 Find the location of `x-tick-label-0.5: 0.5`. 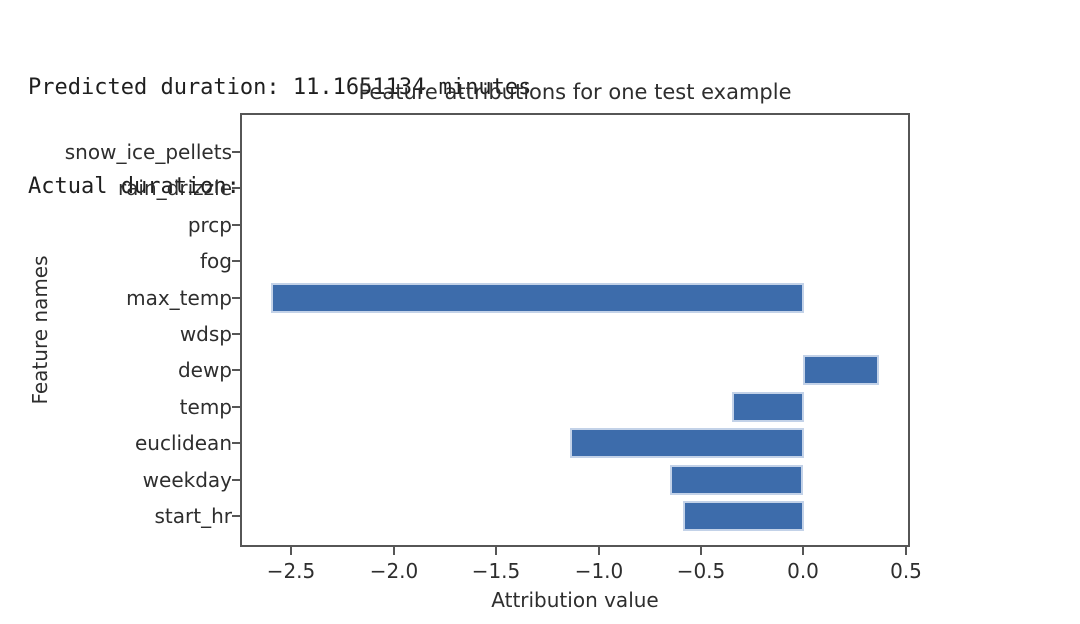

x-tick-label-0.5: 0.5 is located at coordinates (906, 571).